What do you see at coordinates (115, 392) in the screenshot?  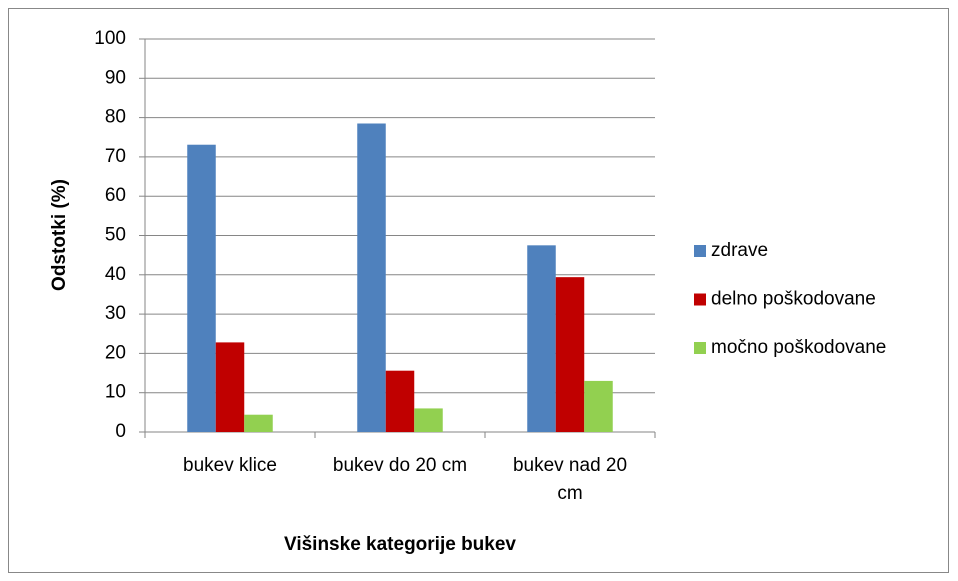 I see `y-tick-label: 10` at bounding box center [115, 392].